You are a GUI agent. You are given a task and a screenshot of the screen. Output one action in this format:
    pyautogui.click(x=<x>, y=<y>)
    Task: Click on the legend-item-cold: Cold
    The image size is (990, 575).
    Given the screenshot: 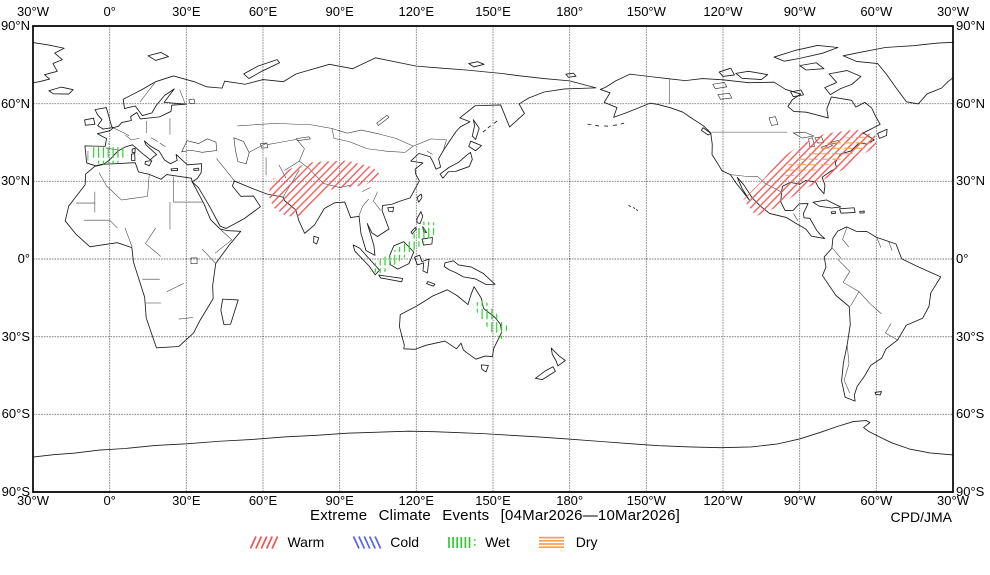 What is the action you would take?
    pyautogui.click(x=385, y=542)
    